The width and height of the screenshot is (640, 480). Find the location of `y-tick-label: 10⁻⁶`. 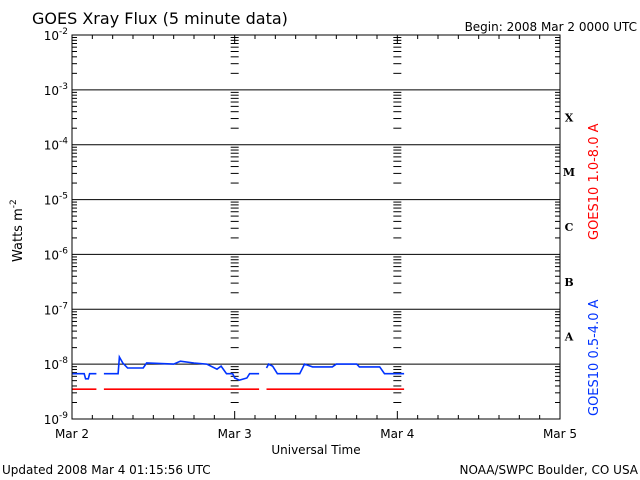

y-tick-label: 10⁻⁶ is located at coordinates (56, 254).